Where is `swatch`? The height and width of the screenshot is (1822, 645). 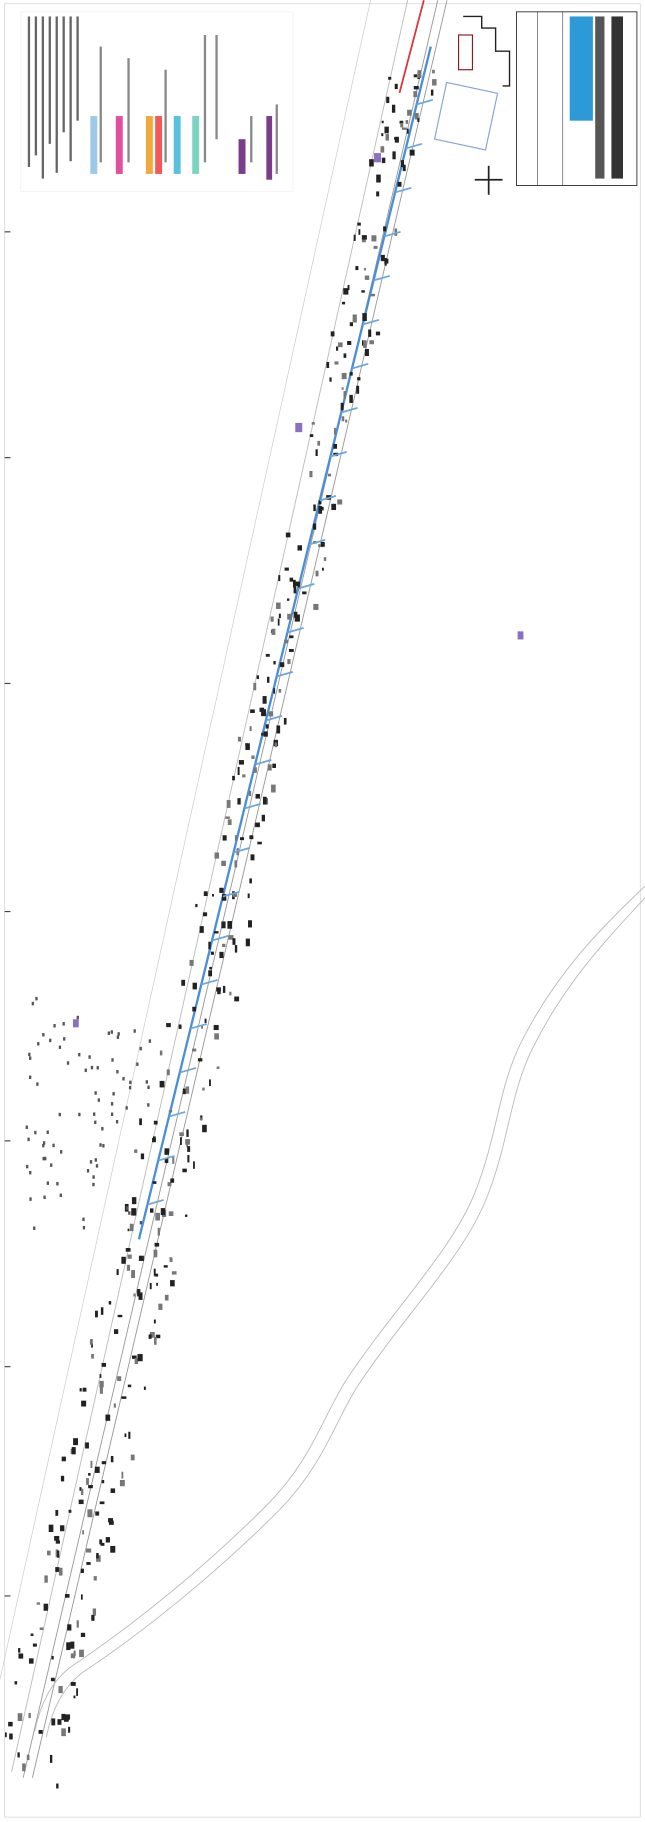 swatch is located at coordinates (159, 145).